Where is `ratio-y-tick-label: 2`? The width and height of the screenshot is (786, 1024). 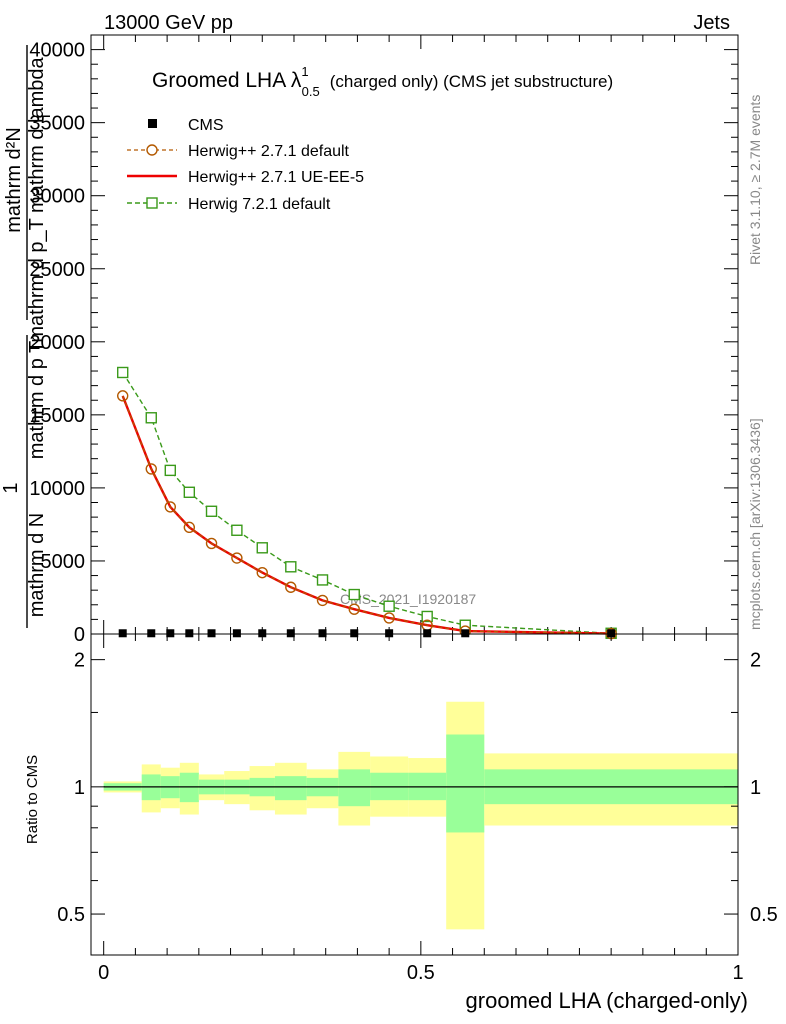
ratio-y-tick-label: 2 is located at coordinates (79, 661).